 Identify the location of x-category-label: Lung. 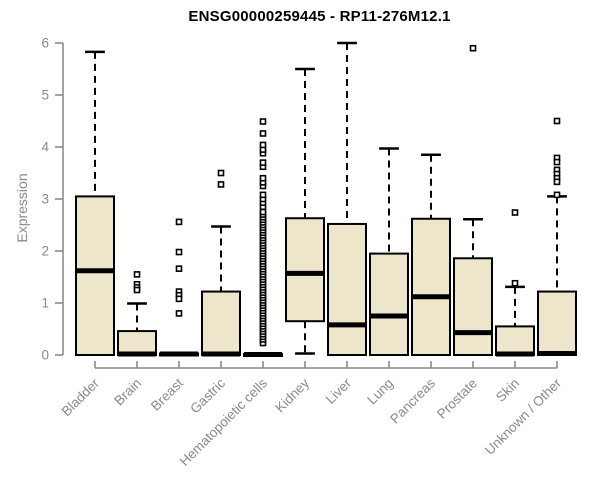
(380, 392).